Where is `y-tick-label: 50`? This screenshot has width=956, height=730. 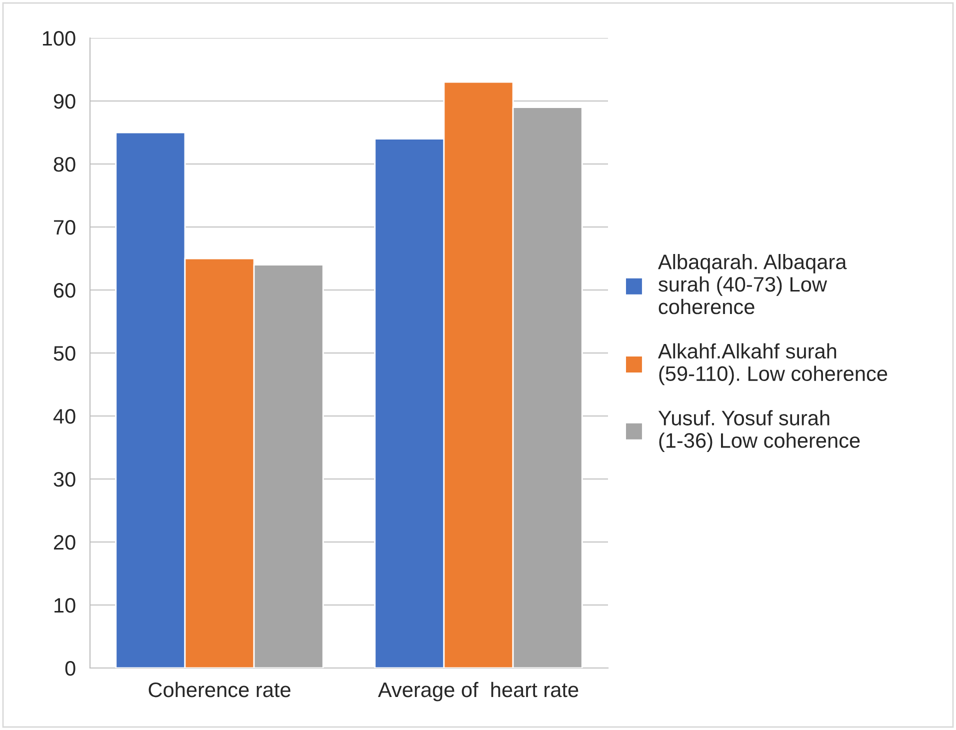 y-tick-label: 50 is located at coordinates (65, 353).